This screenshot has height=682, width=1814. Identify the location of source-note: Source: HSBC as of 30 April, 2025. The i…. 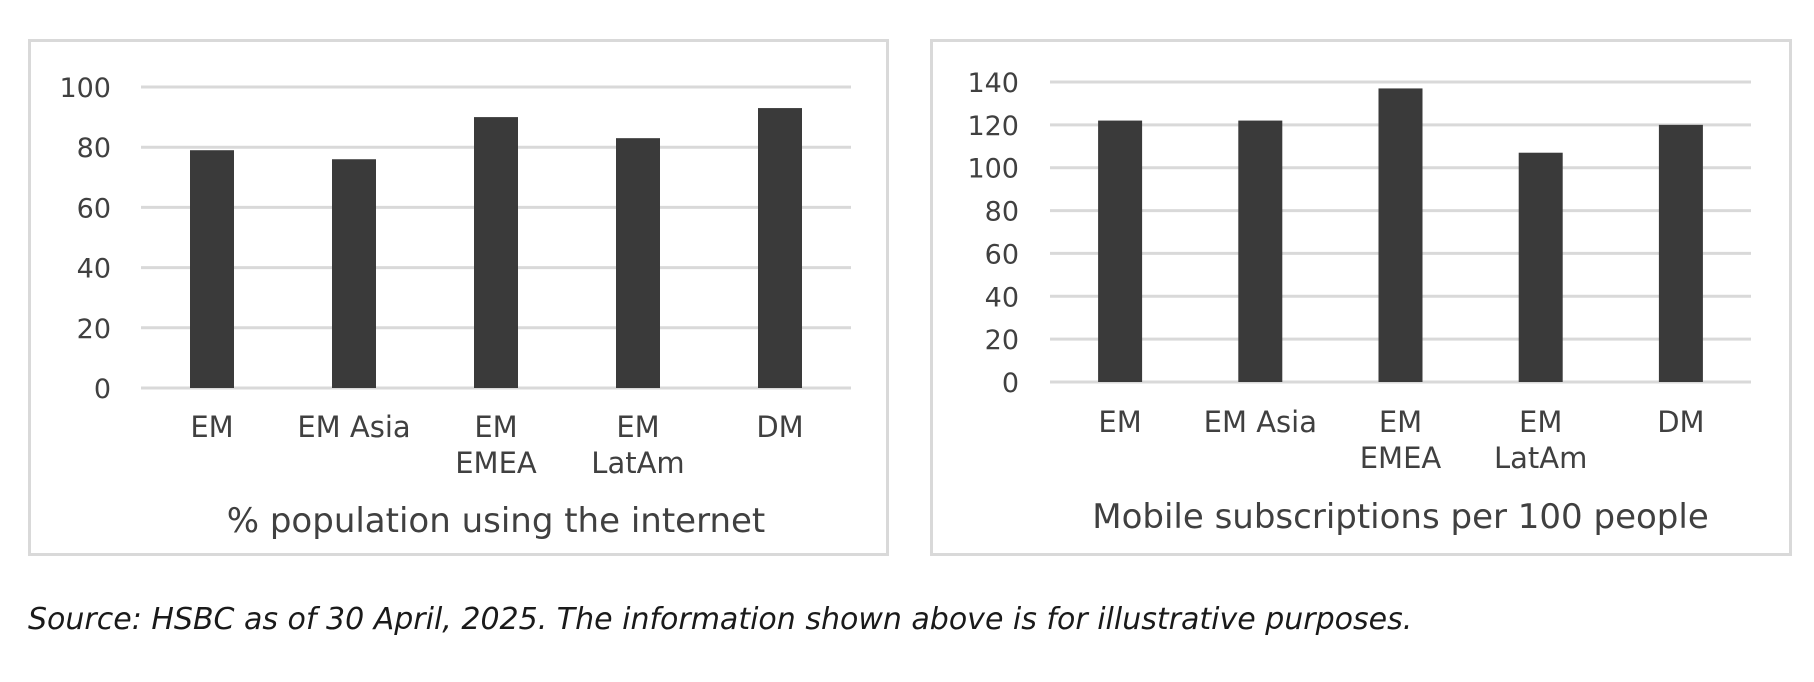
(720, 619).